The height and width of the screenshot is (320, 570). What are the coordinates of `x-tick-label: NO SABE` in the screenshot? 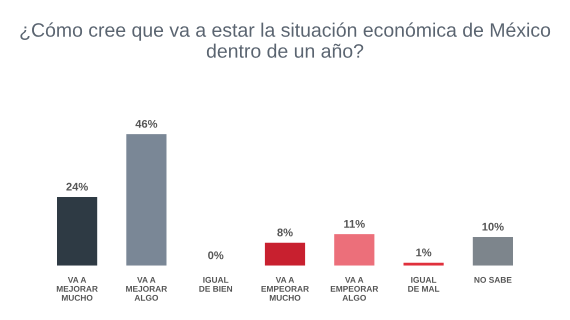 It's located at (493, 279).